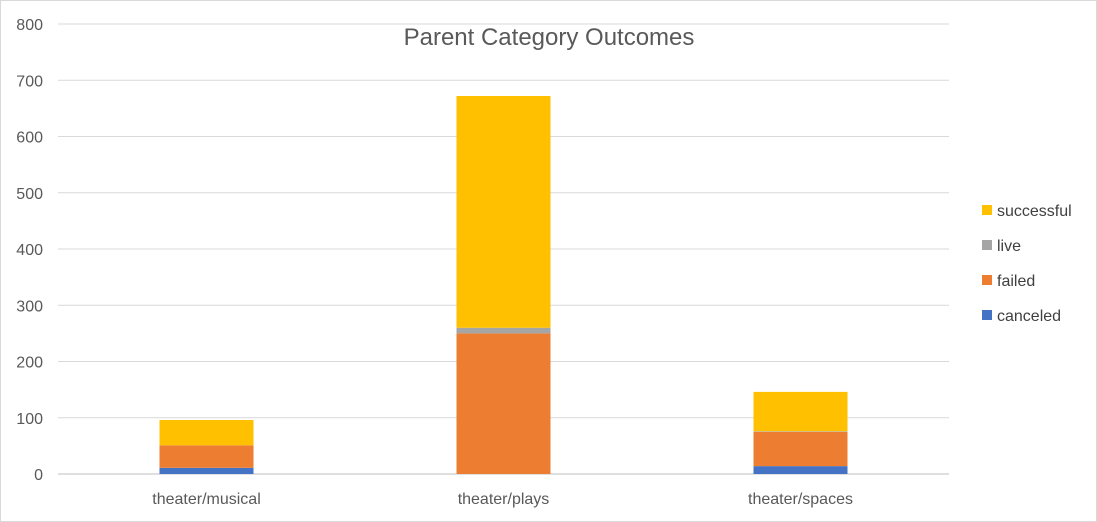 Image resolution: width=1097 pixels, height=522 pixels. I want to click on legend-label-canceled: canceled, so click(1029, 316).